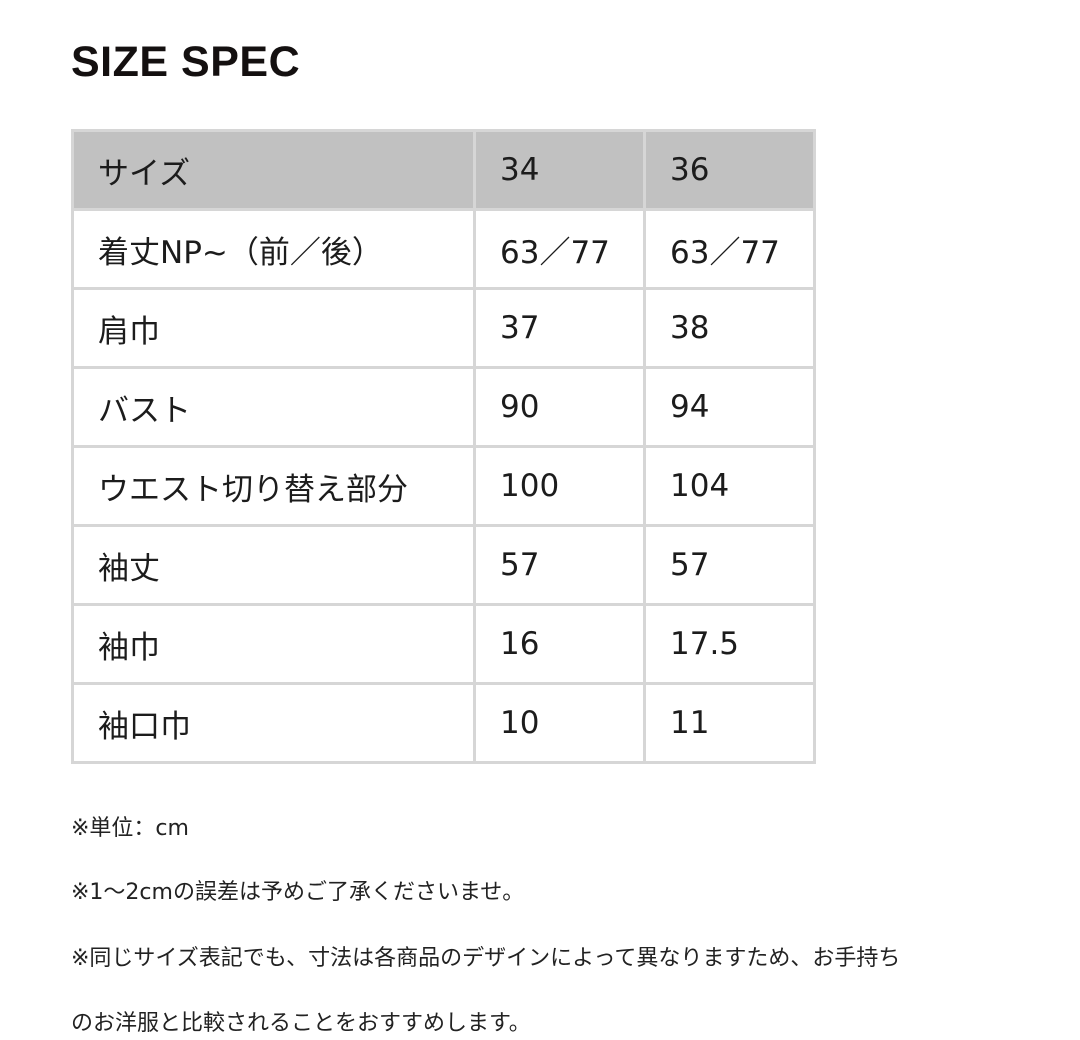  Describe the element at coordinates (273, 328) in the screenshot. I see `row-label: 肩巾` at that location.